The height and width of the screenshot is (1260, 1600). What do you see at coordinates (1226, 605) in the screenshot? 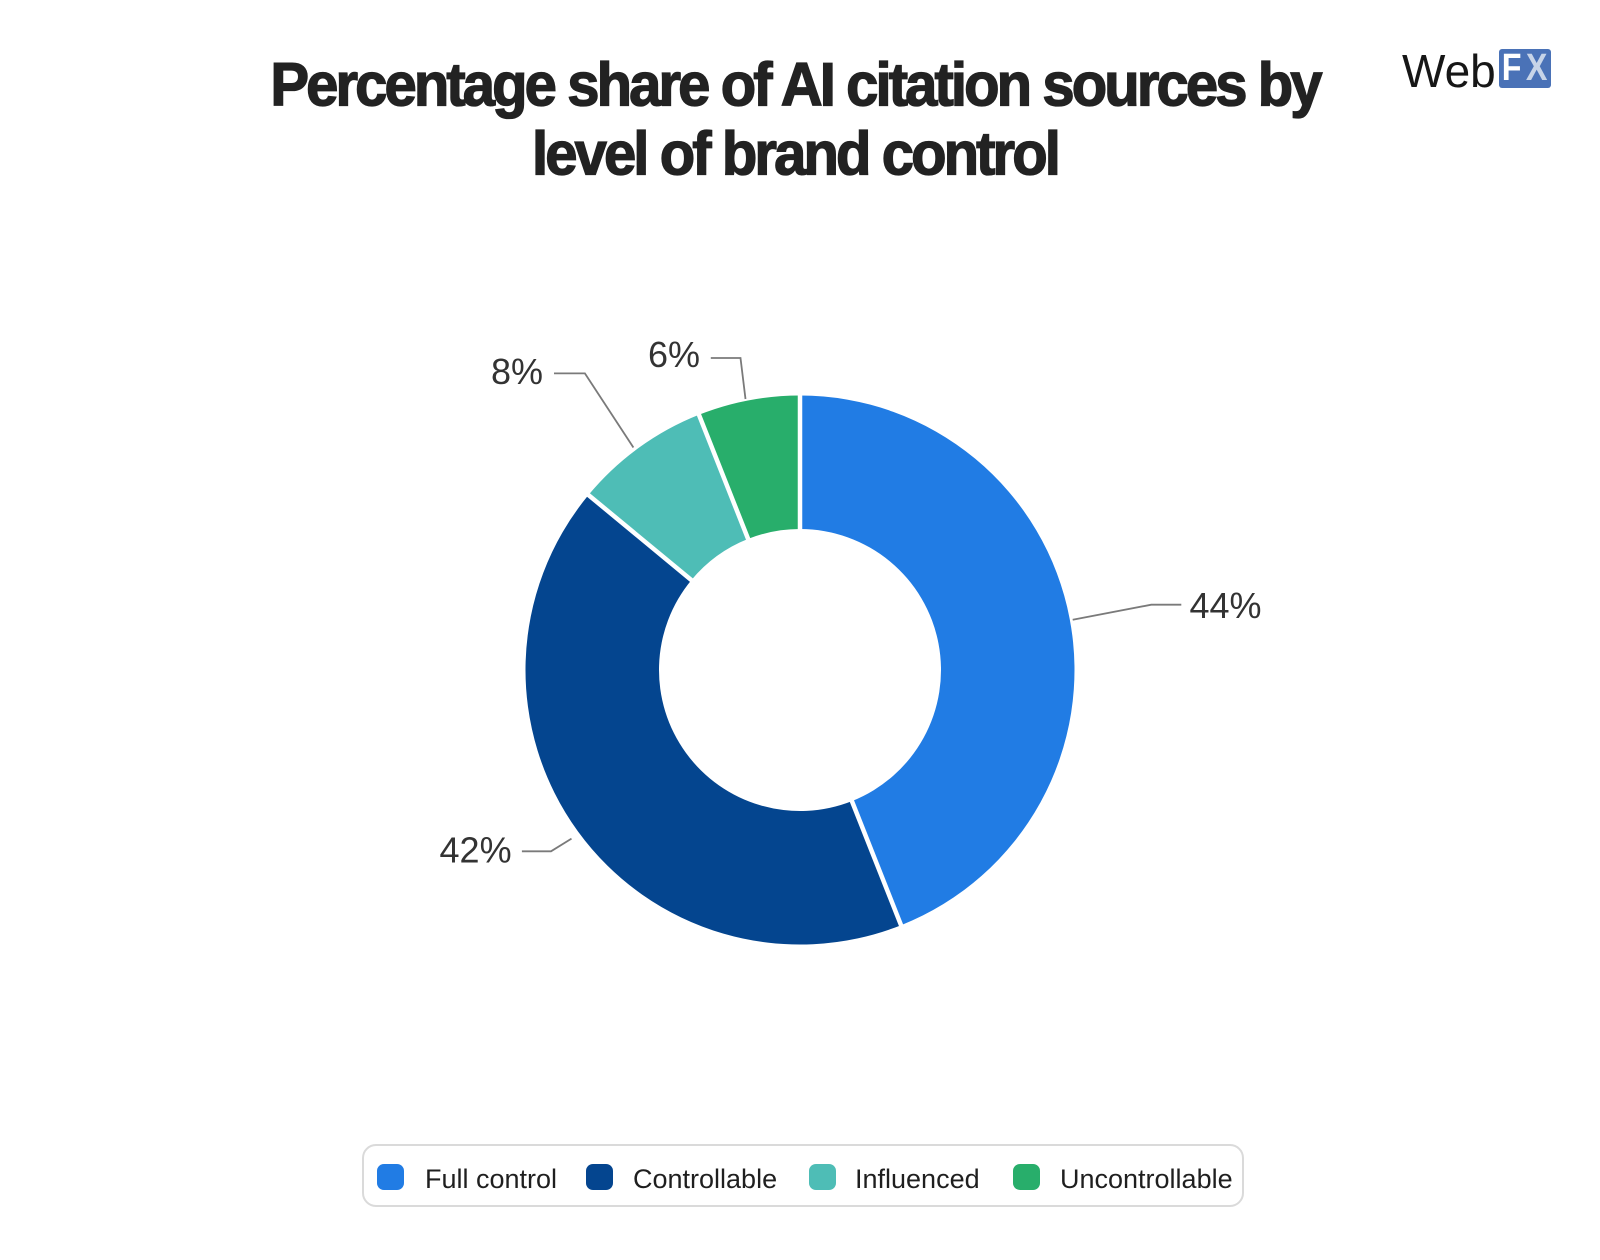
I see `svg-text: 44%` at bounding box center [1226, 605].